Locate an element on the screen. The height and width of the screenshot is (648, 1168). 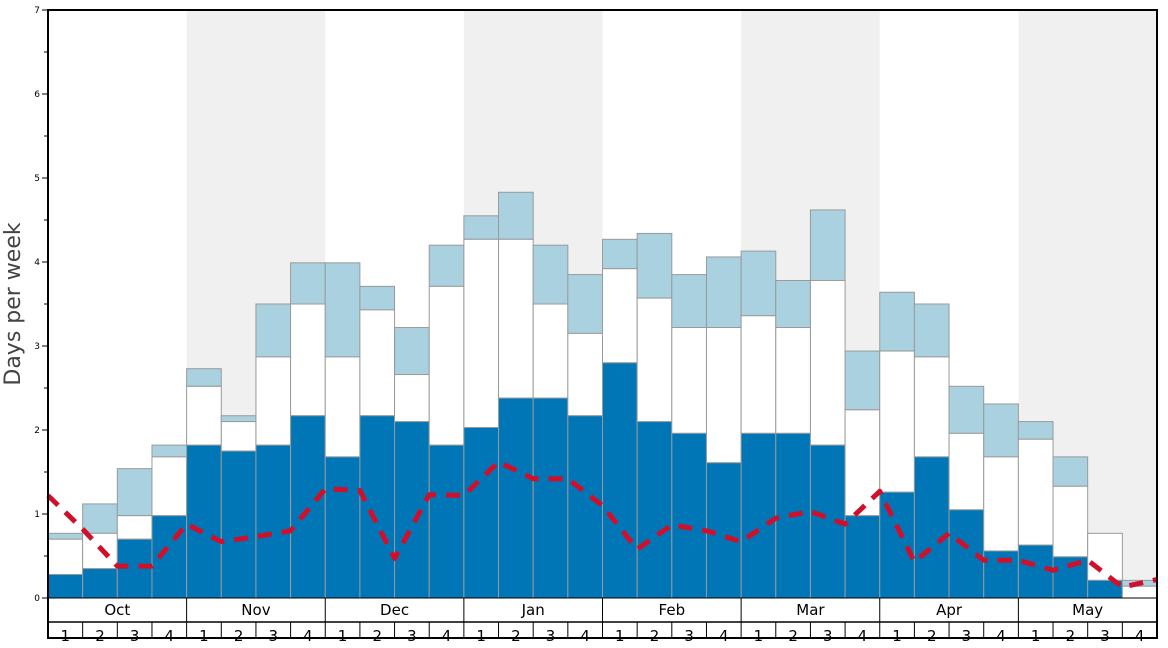
y-tick-label: 3 is located at coordinates (37, 347).